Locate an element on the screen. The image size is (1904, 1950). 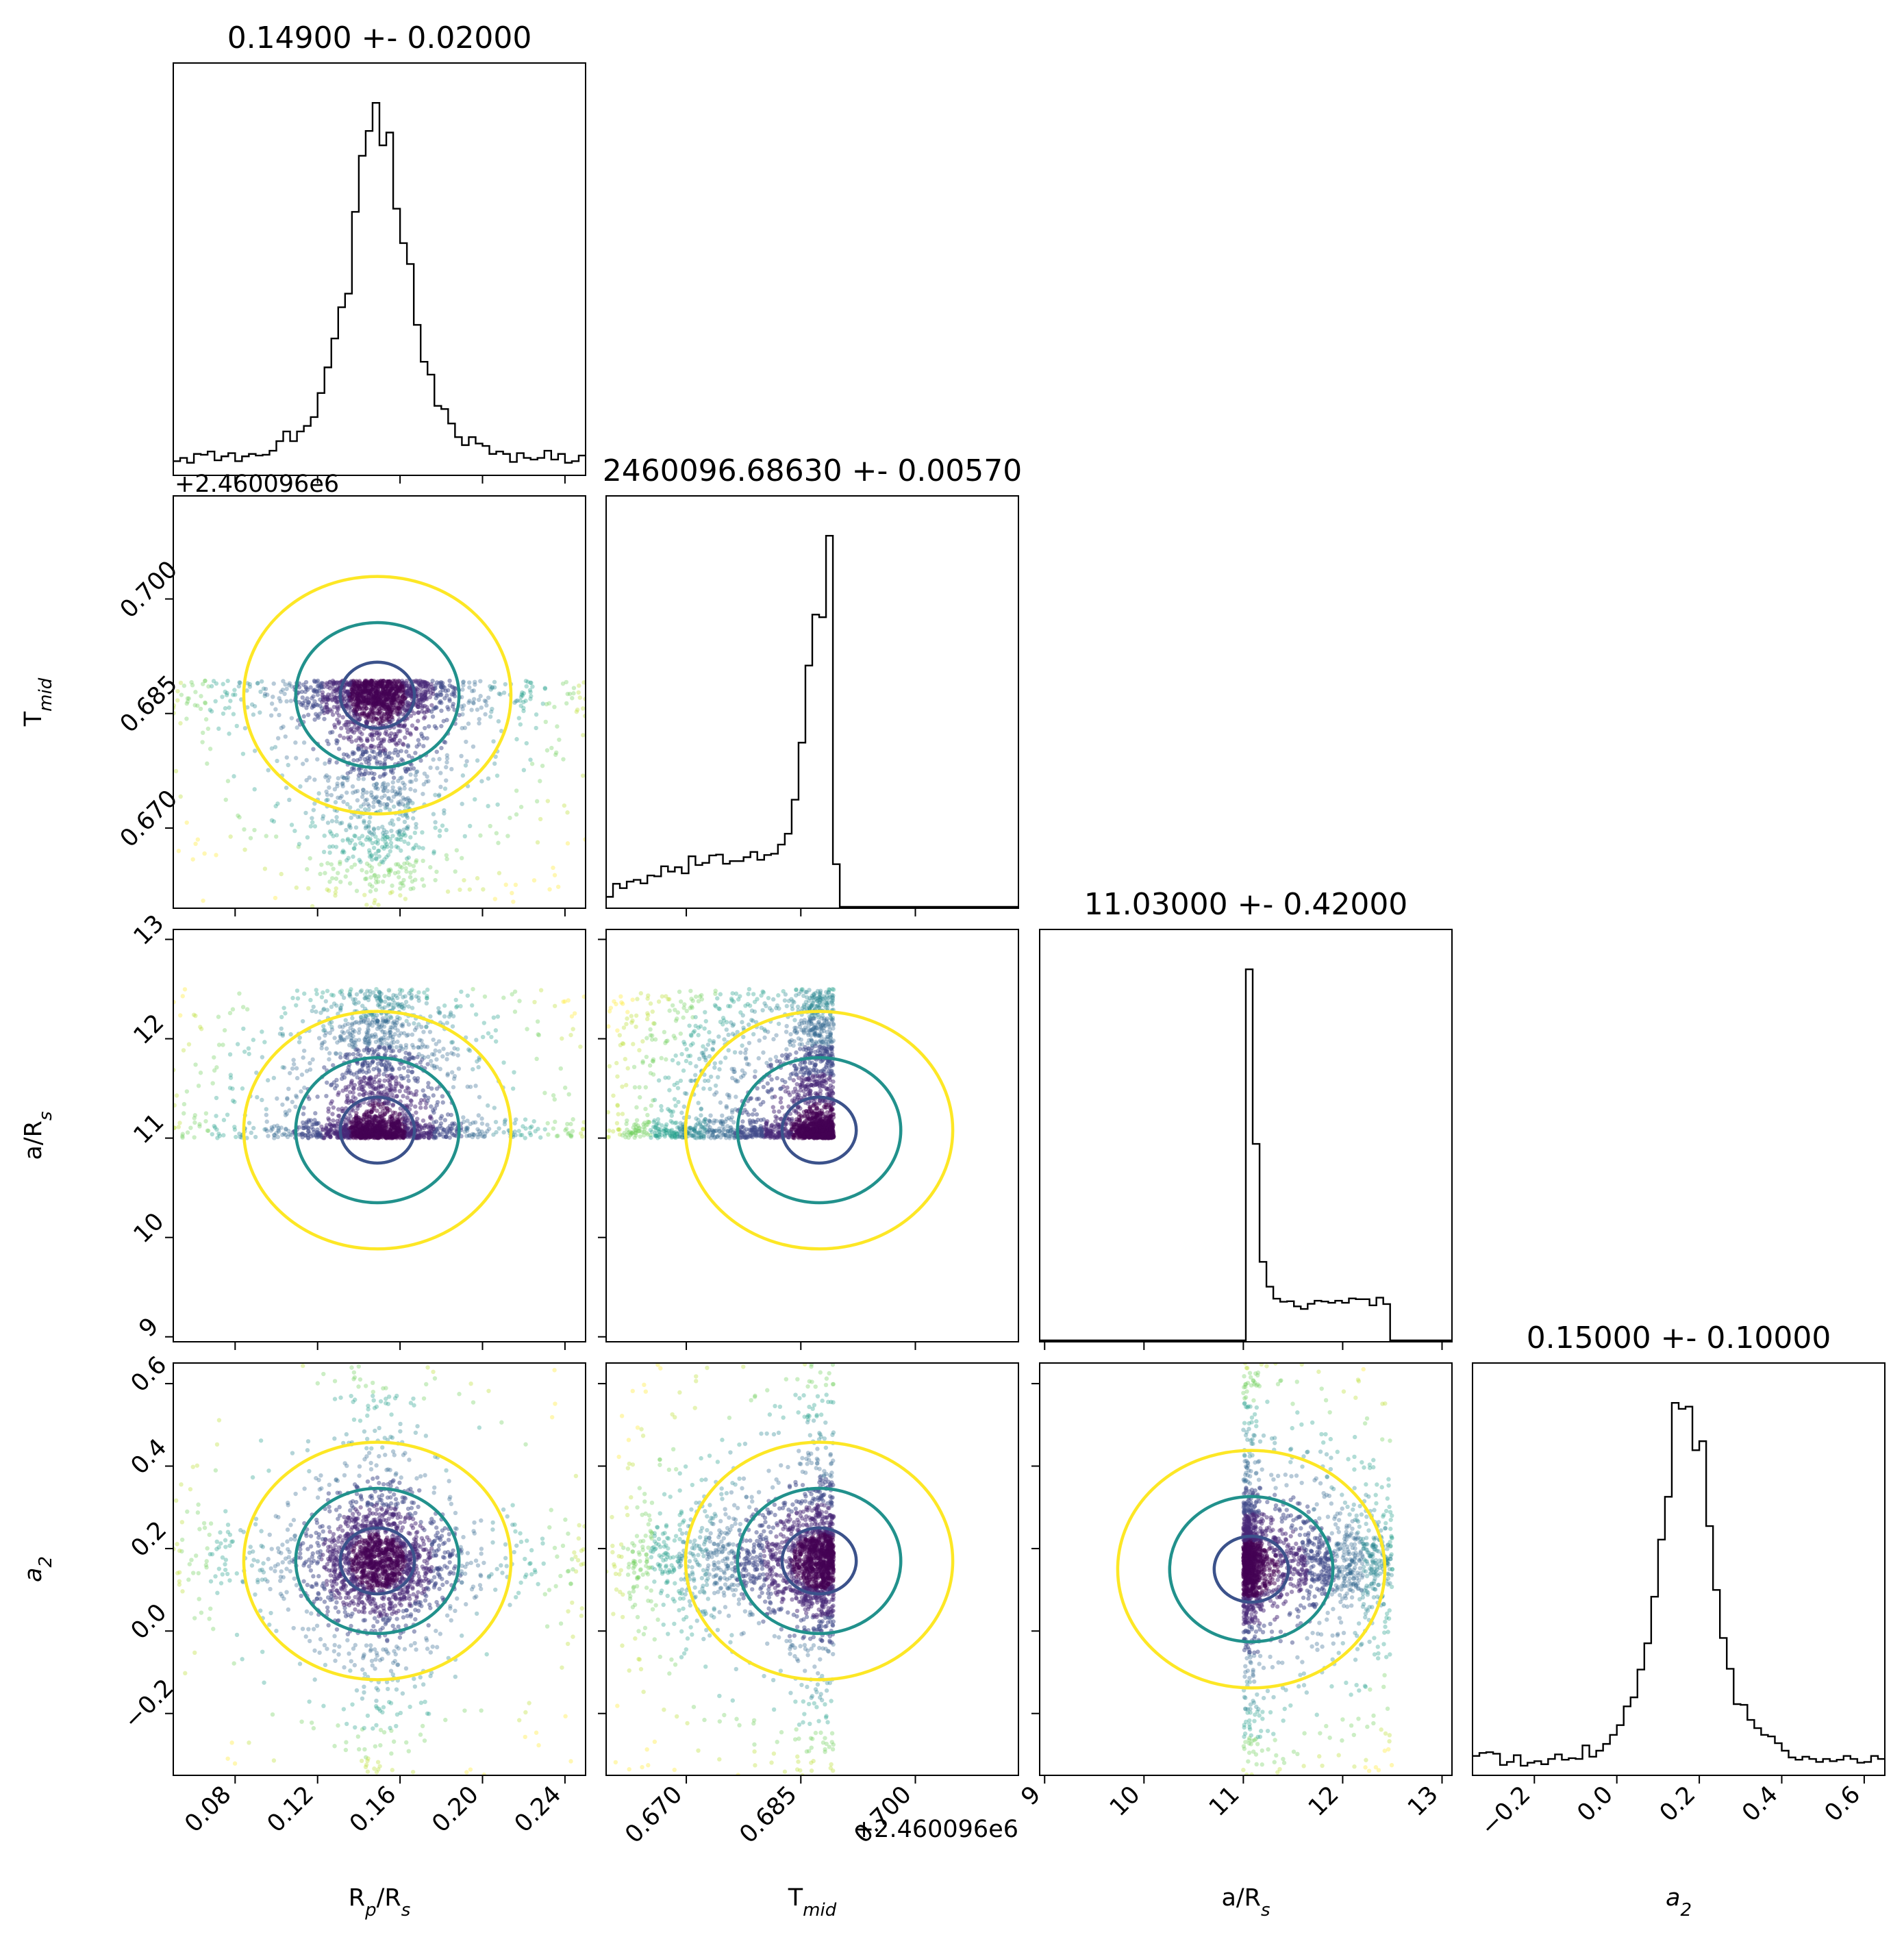
x-tick-label: 11 is located at coordinates (1224, 1801).